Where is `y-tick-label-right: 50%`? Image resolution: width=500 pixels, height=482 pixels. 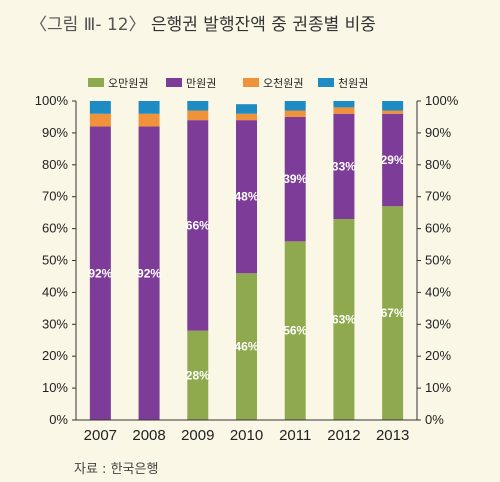
y-tick-label-right: 50% is located at coordinates (438, 260).